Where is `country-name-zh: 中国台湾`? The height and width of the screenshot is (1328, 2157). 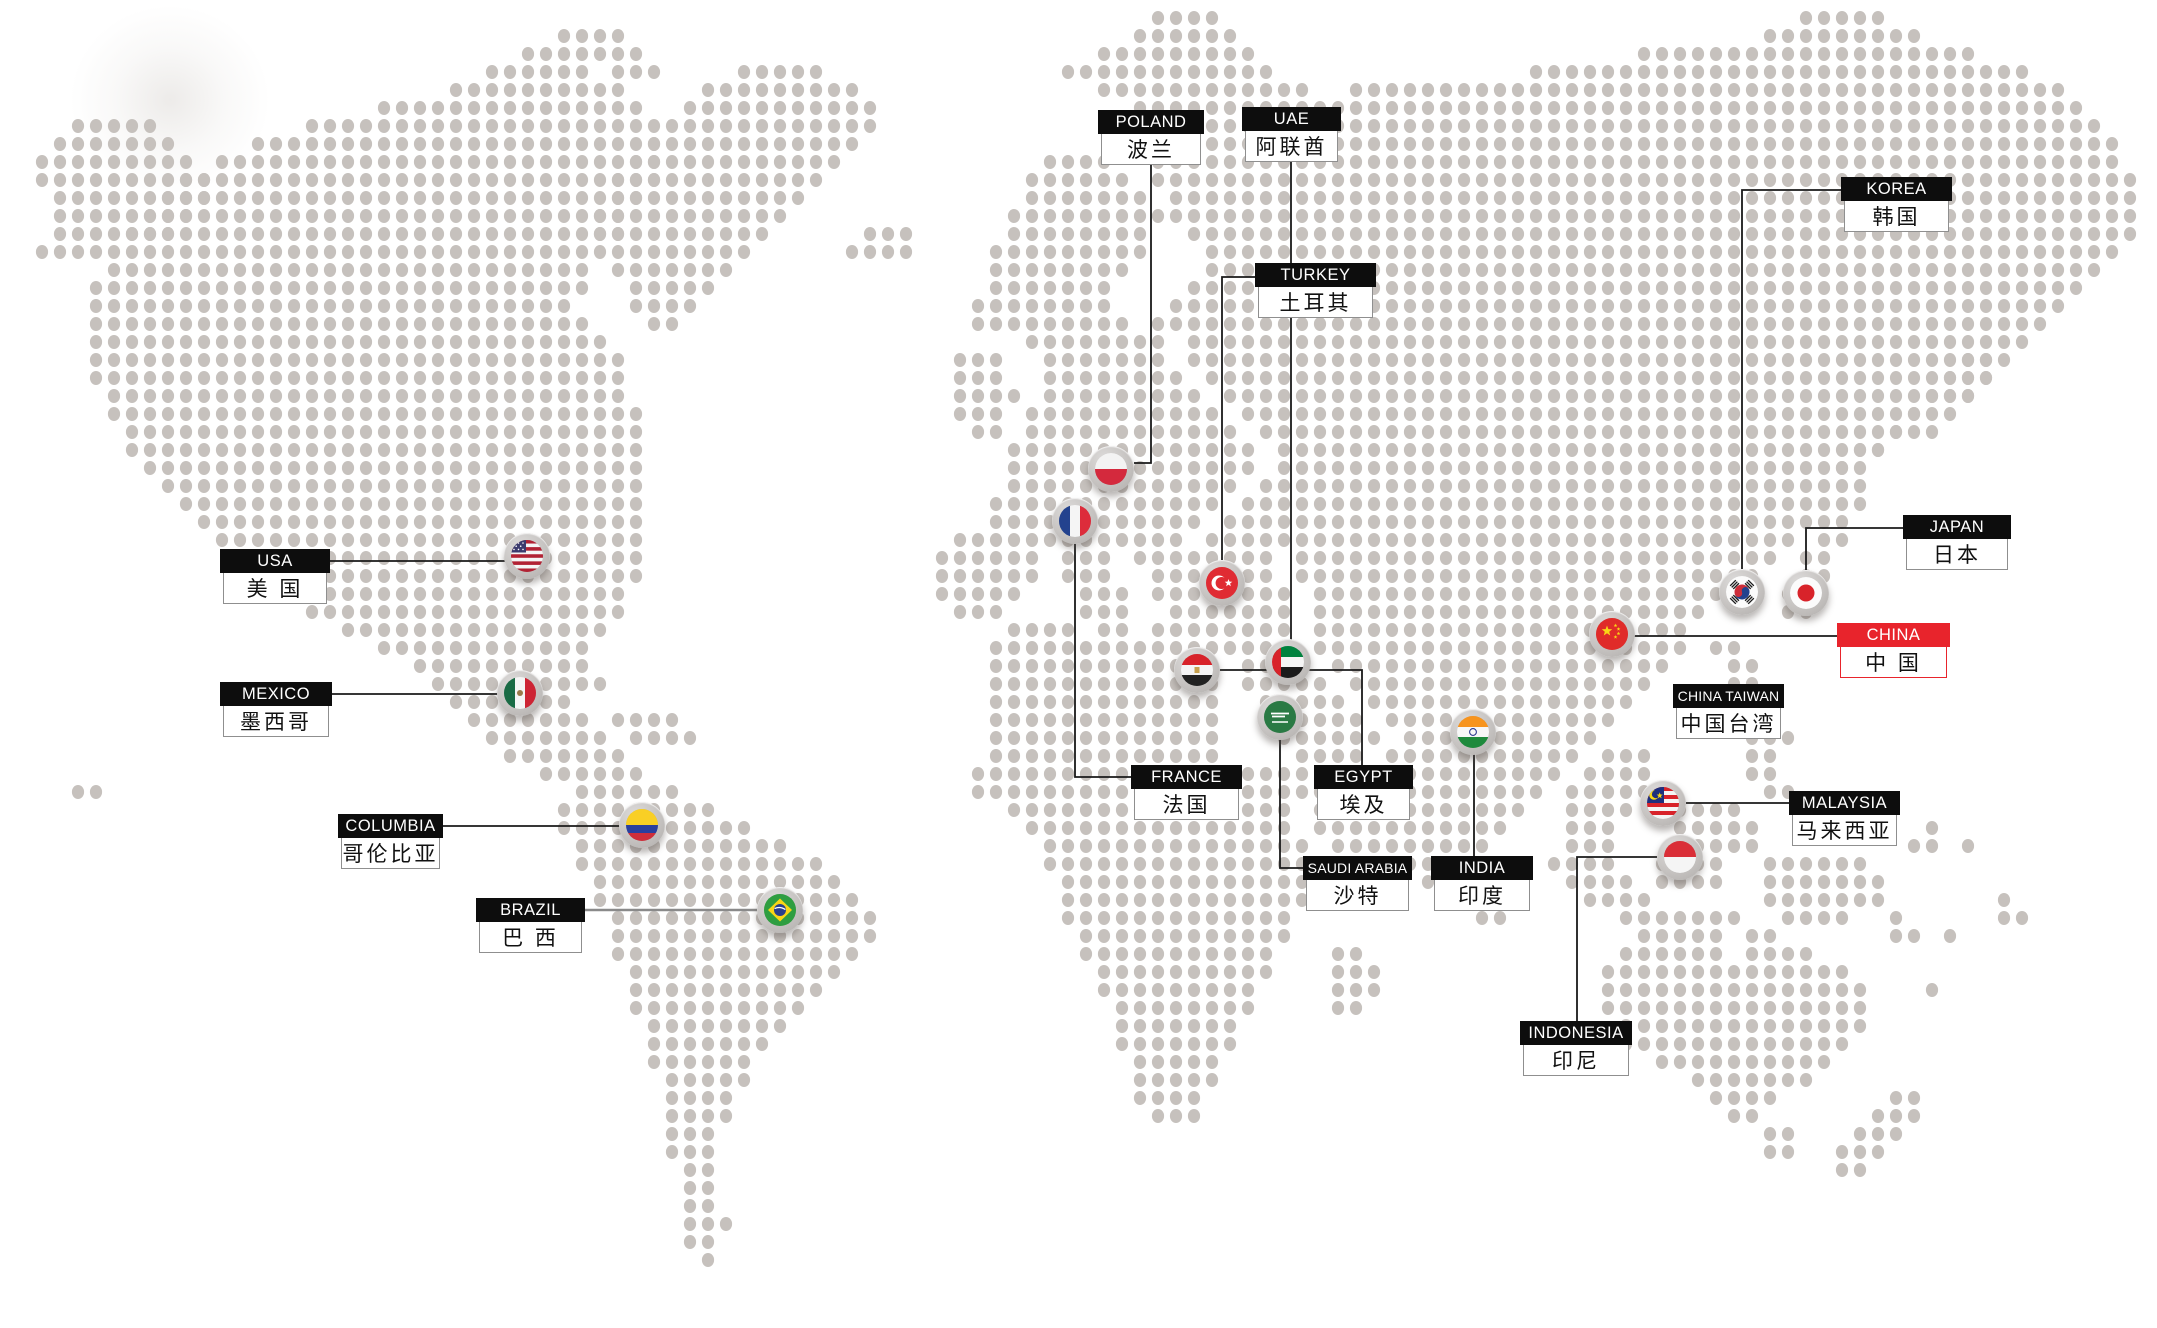
country-name-zh: 中国台湾 is located at coordinates (1728, 723).